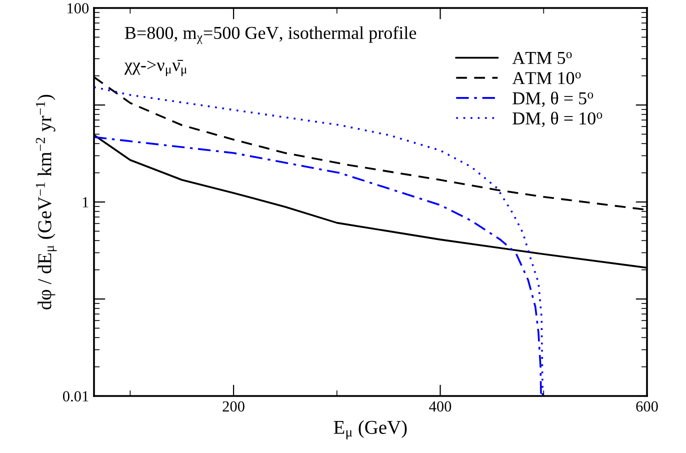 The image size is (686, 453). What do you see at coordinates (85, 202) in the screenshot?
I see `y-tick-label: 1` at bounding box center [85, 202].